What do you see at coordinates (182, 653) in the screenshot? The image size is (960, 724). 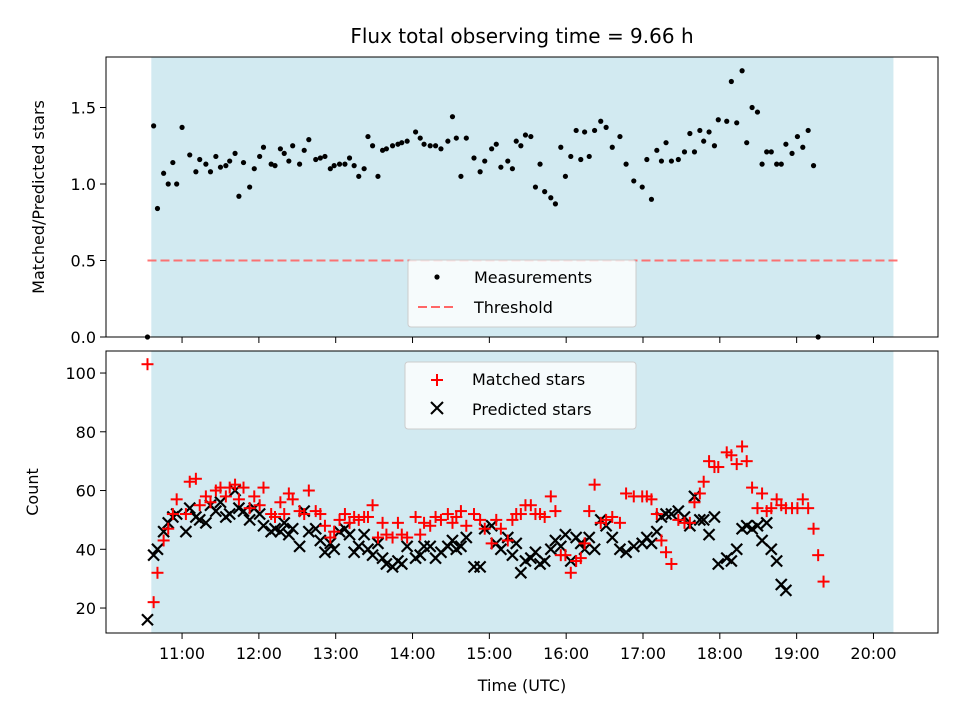 I see `x-tick-label: 11:00` at bounding box center [182, 653].